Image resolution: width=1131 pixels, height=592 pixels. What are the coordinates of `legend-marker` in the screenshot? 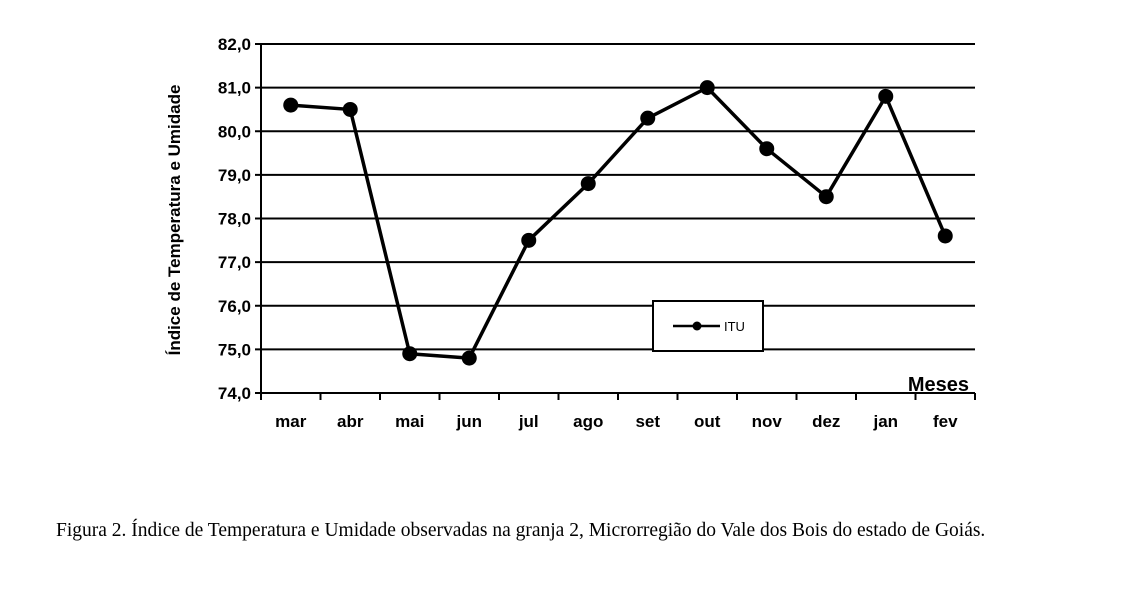 It's located at (697, 326).